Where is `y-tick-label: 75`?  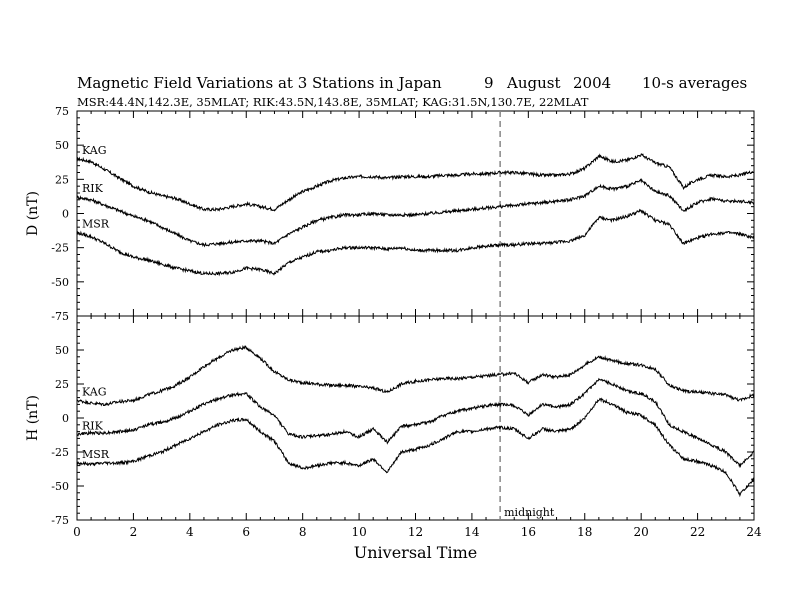 y-tick-label: 75 is located at coordinates (62, 111).